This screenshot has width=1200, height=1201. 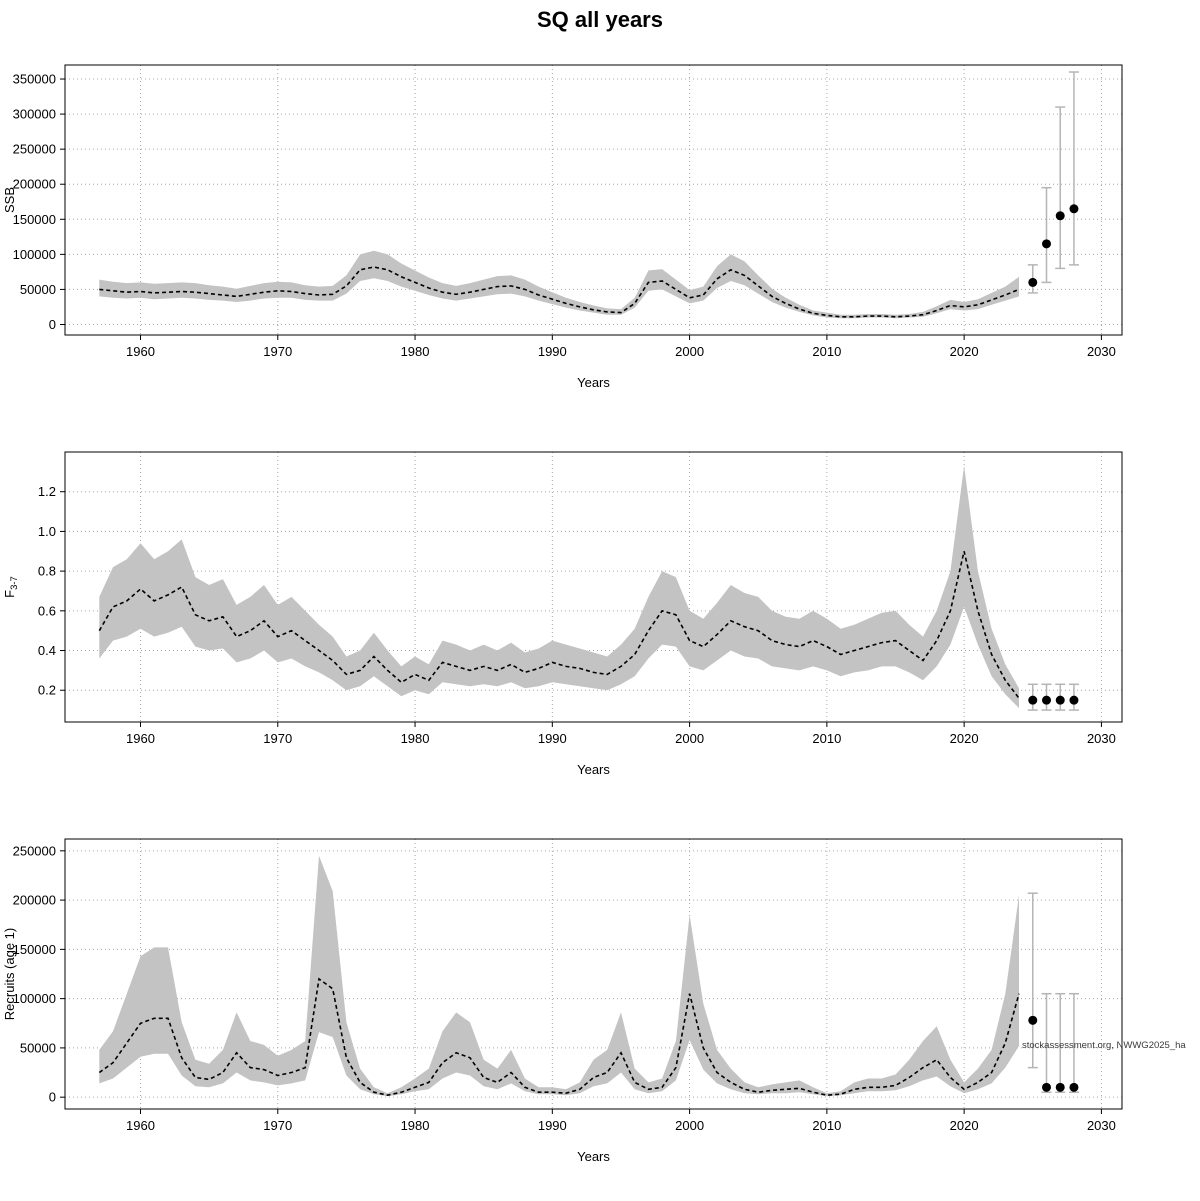 What do you see at coordinates (34, 114) in the screenshot?
I see `y-tick-label: 300000` at bounding box center [34, 114].